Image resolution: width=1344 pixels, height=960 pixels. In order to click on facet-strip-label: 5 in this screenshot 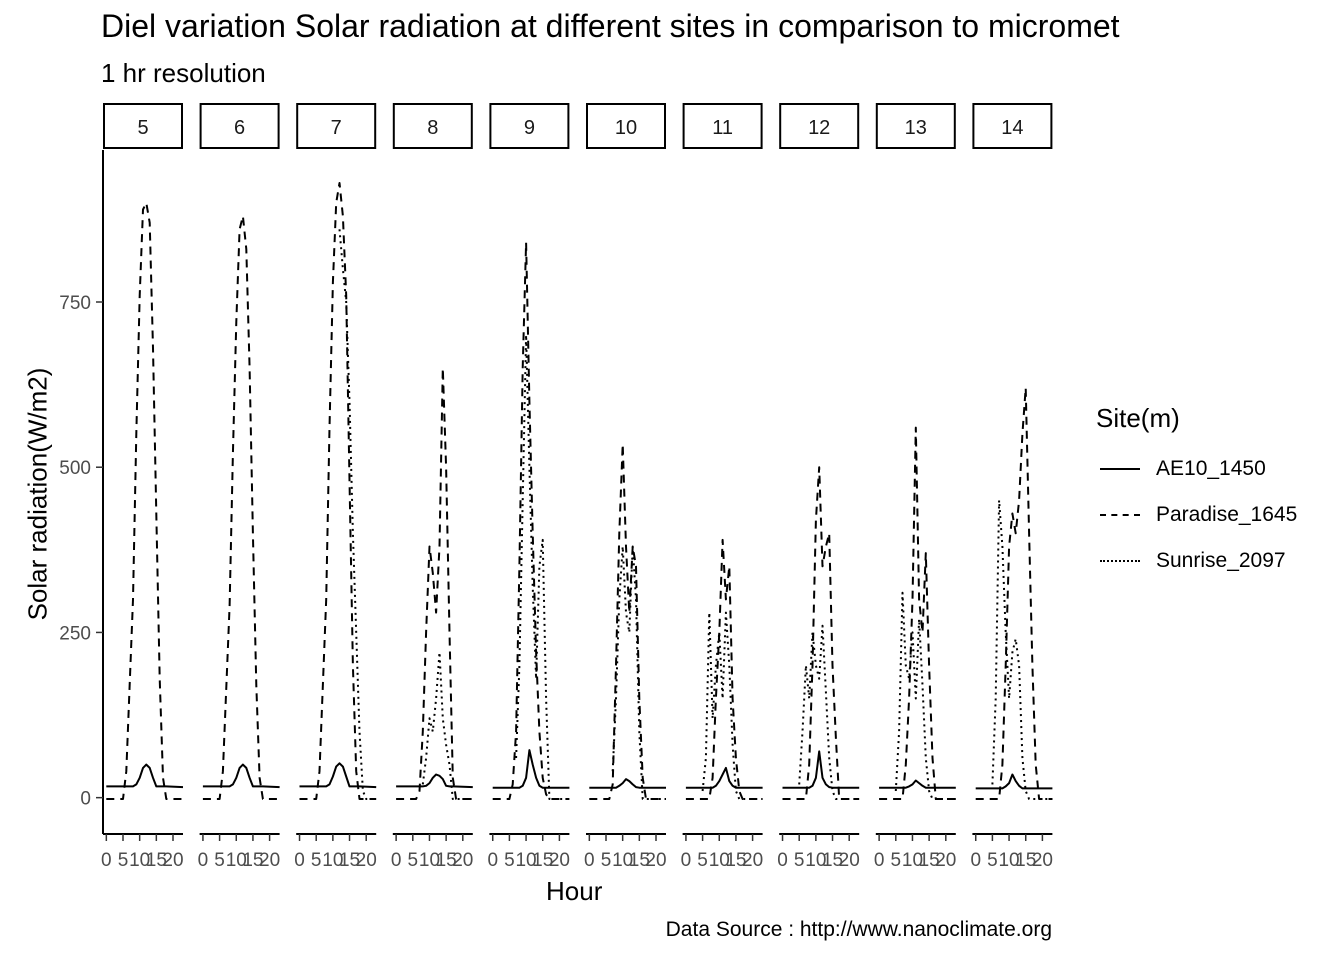, I will do `click(142, 128)`.